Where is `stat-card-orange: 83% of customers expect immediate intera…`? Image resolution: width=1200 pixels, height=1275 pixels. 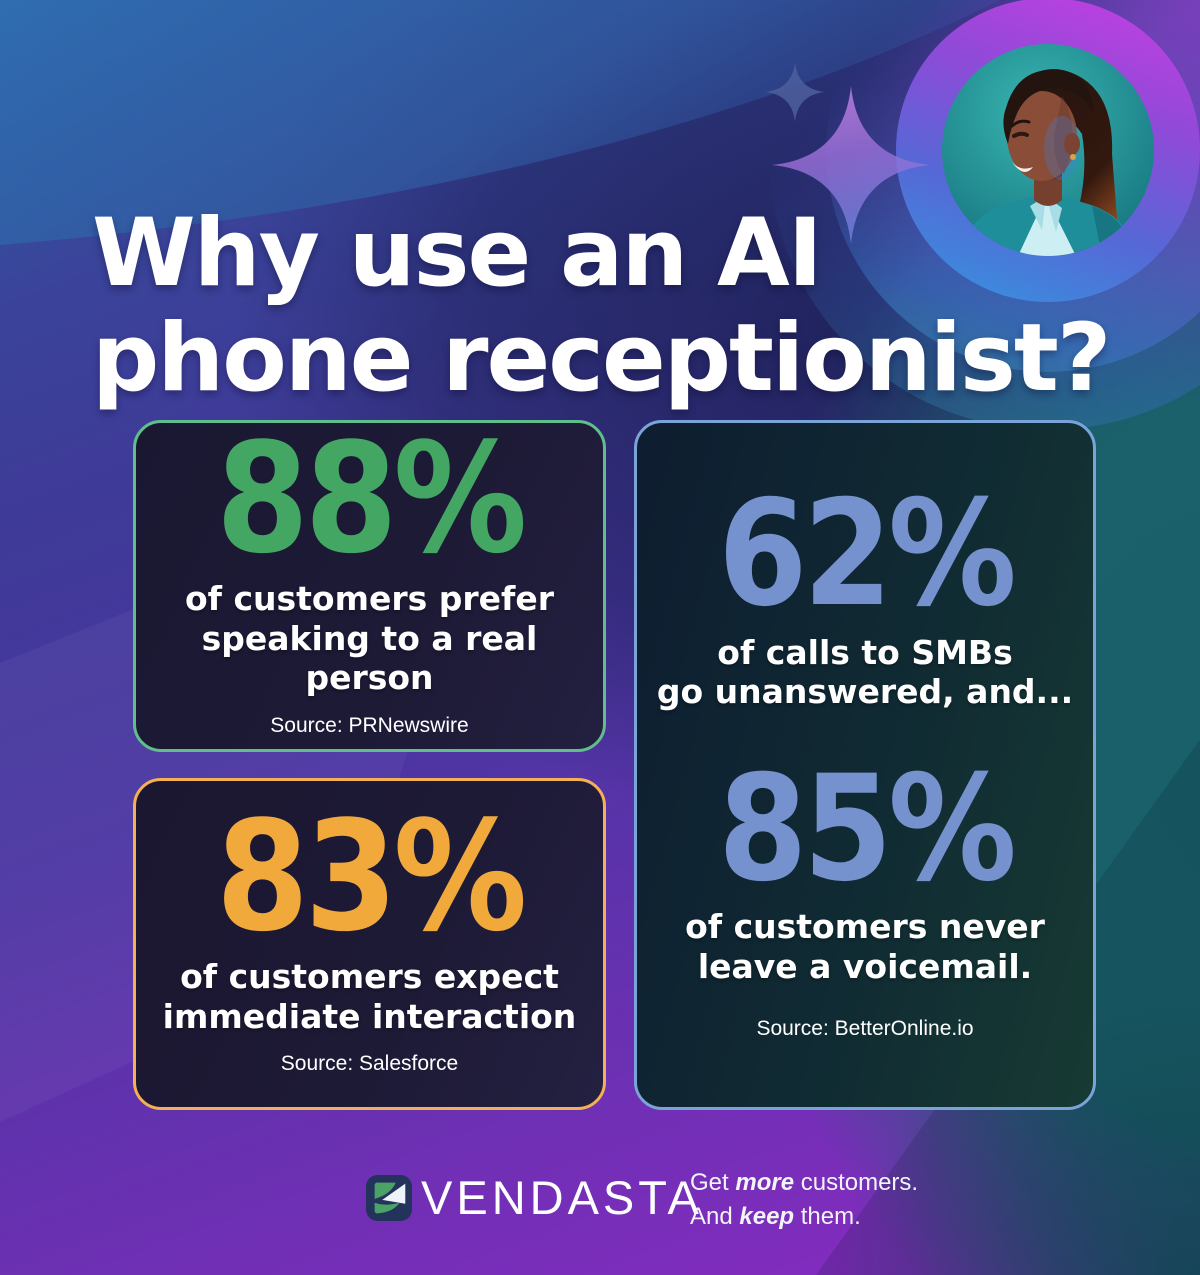 stat-card-orange: 83% of customers expect immediate intera… is located at coordinates (369, 944).